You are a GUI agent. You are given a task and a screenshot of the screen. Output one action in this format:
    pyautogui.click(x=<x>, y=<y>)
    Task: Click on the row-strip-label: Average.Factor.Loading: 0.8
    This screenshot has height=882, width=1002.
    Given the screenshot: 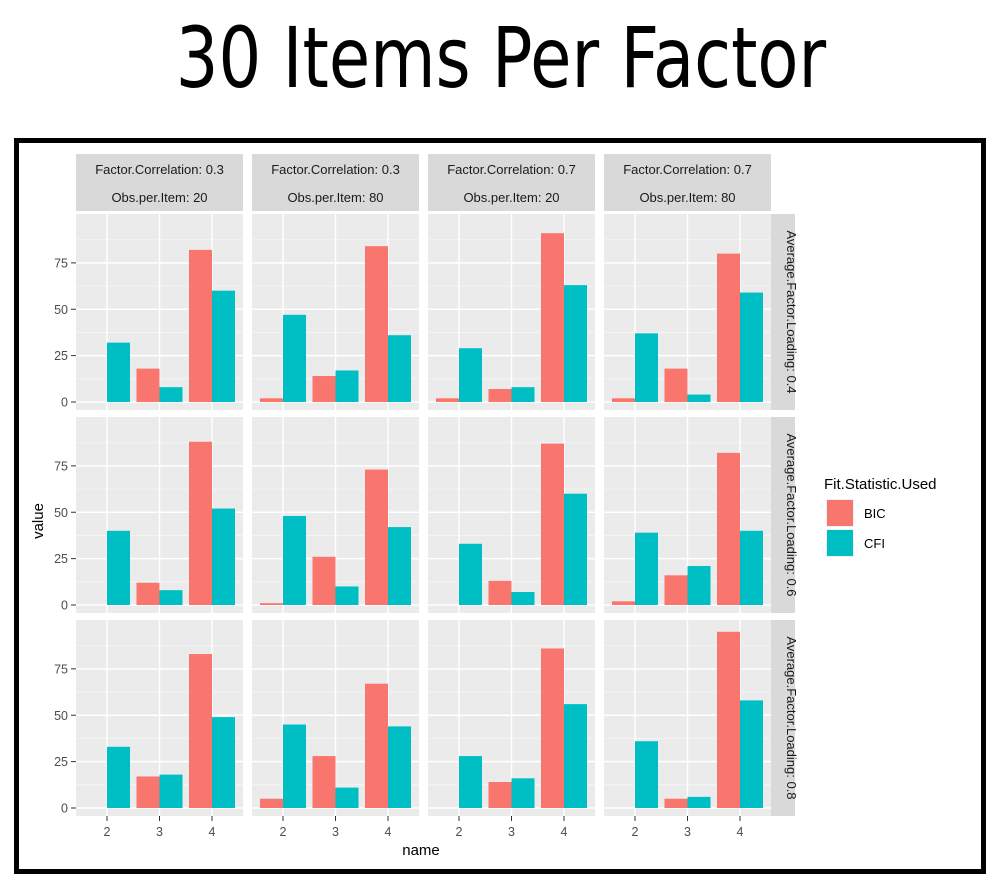 What is the action you would take?
    pyautogui.click(x=791, y=717)
    